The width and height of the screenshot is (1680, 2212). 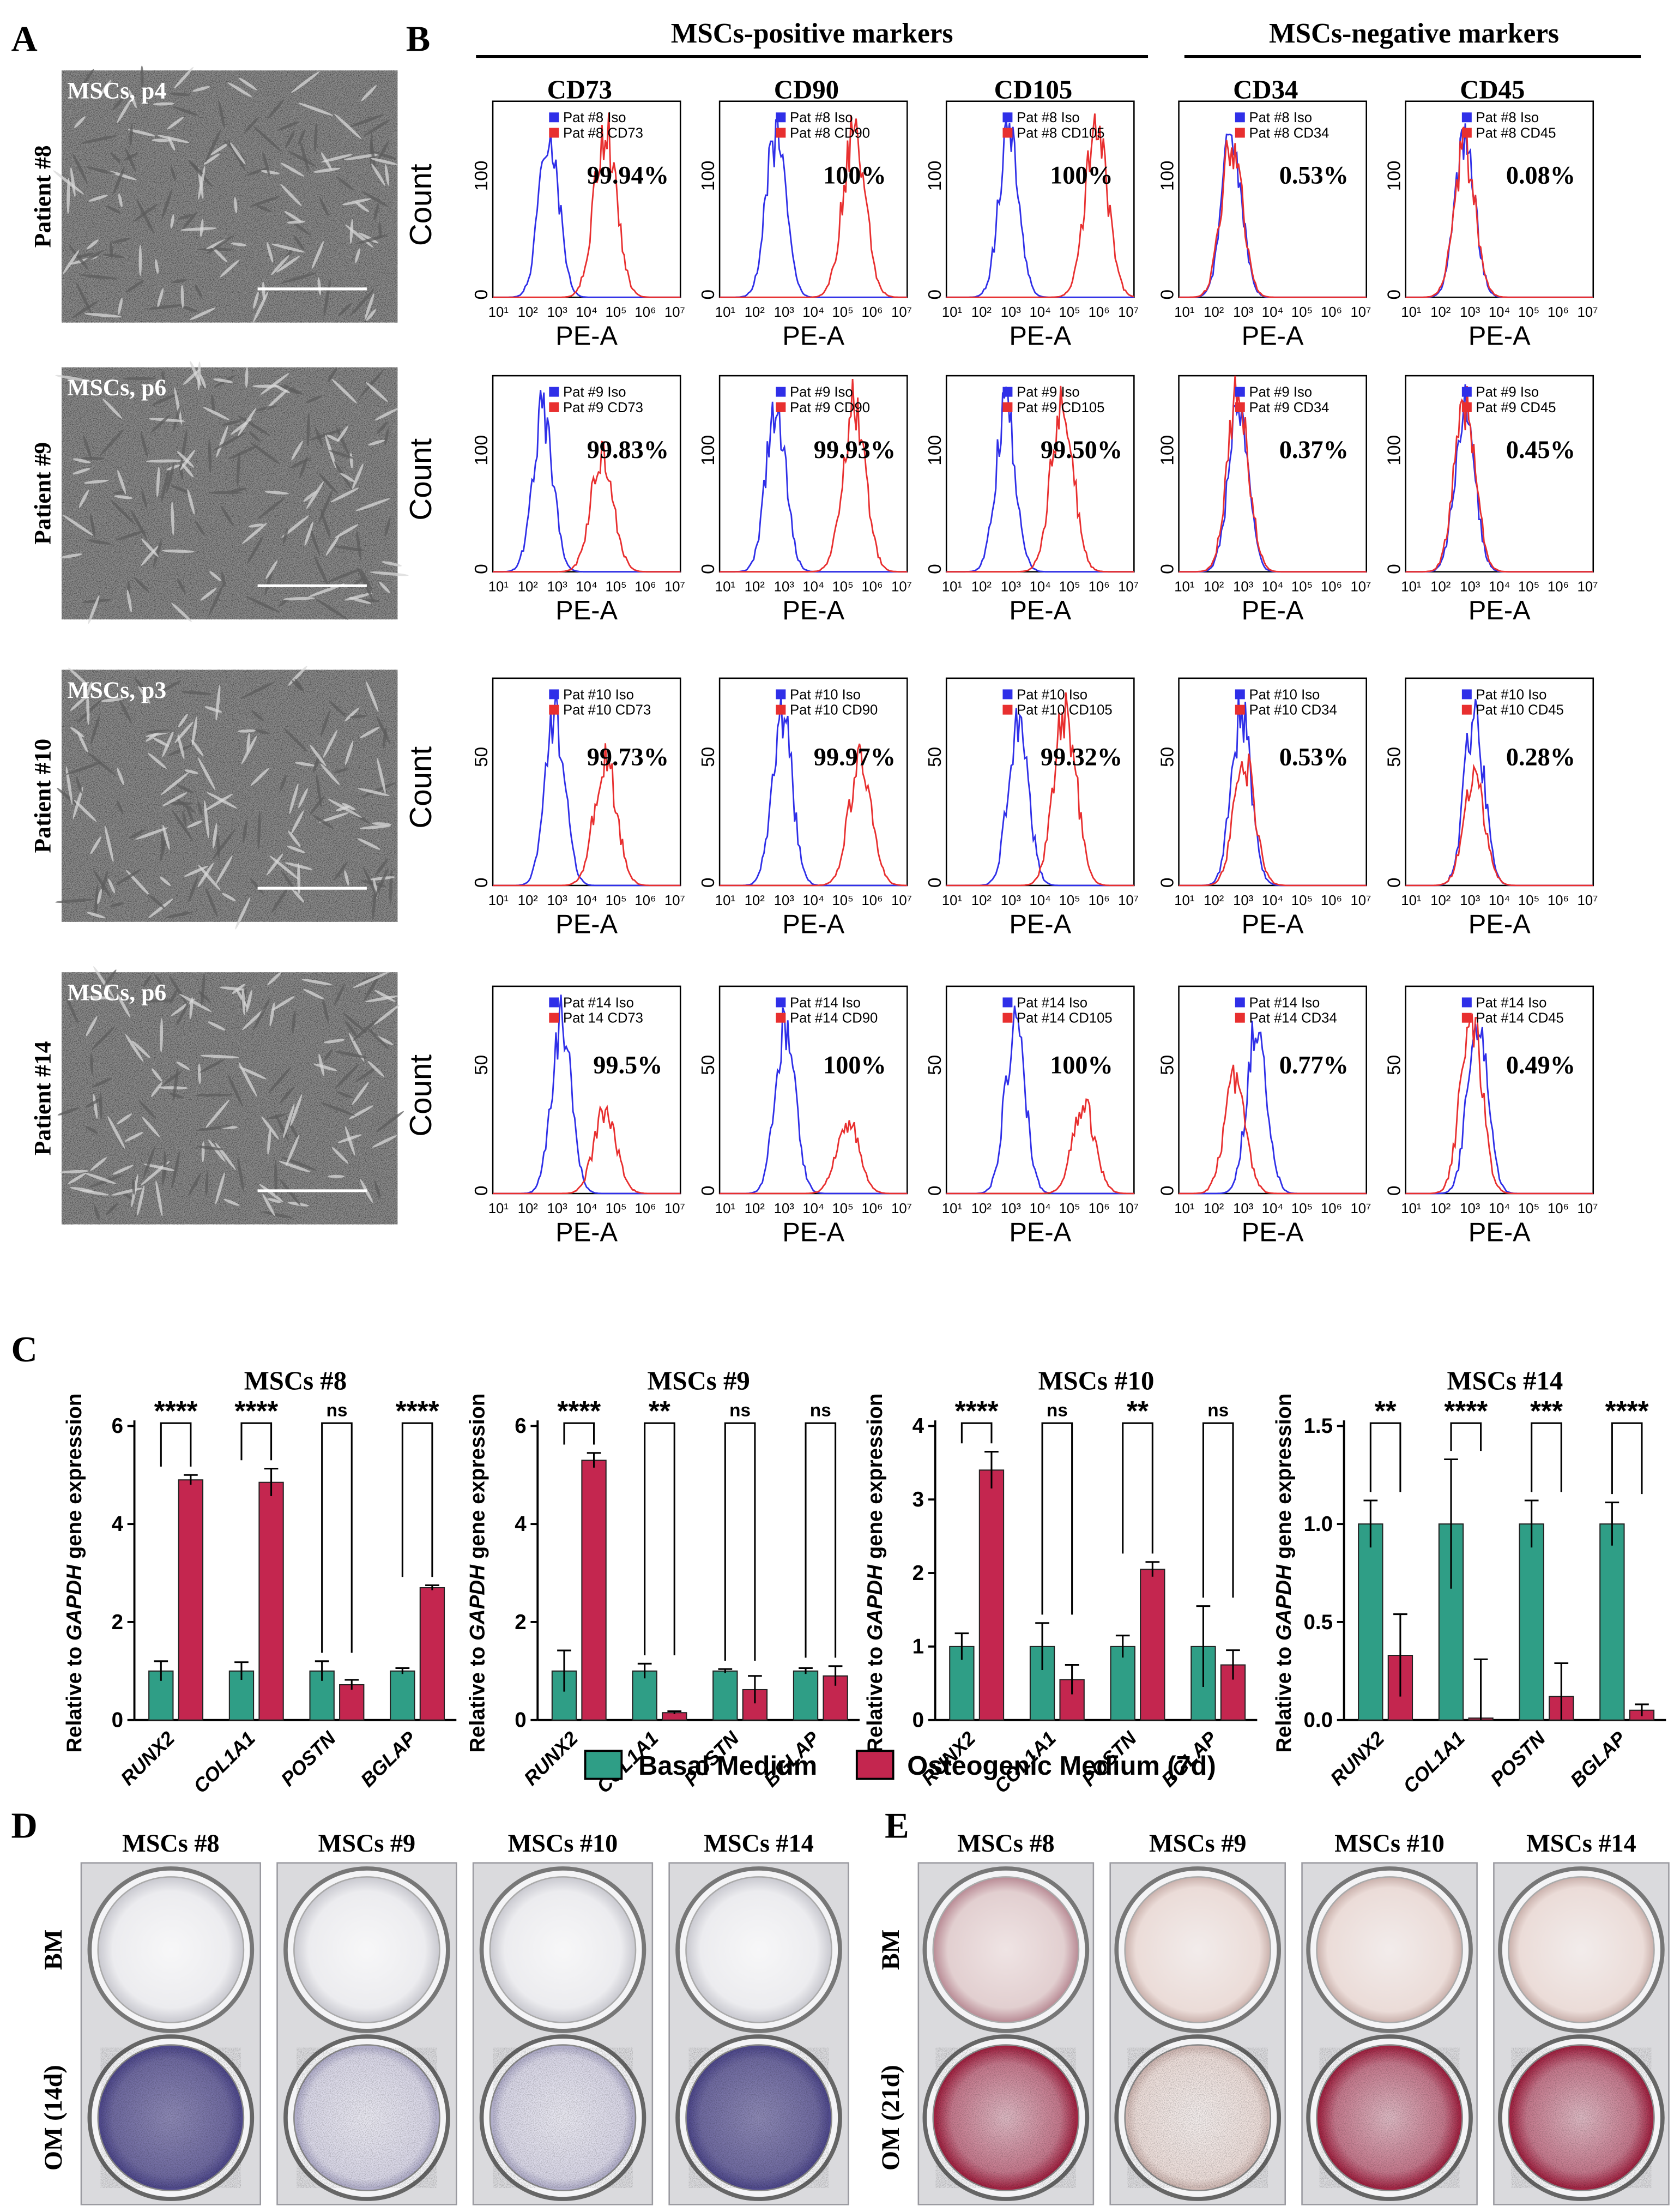 I want to click on percent-positive: 0.08%, so click(x=1540, y=175).